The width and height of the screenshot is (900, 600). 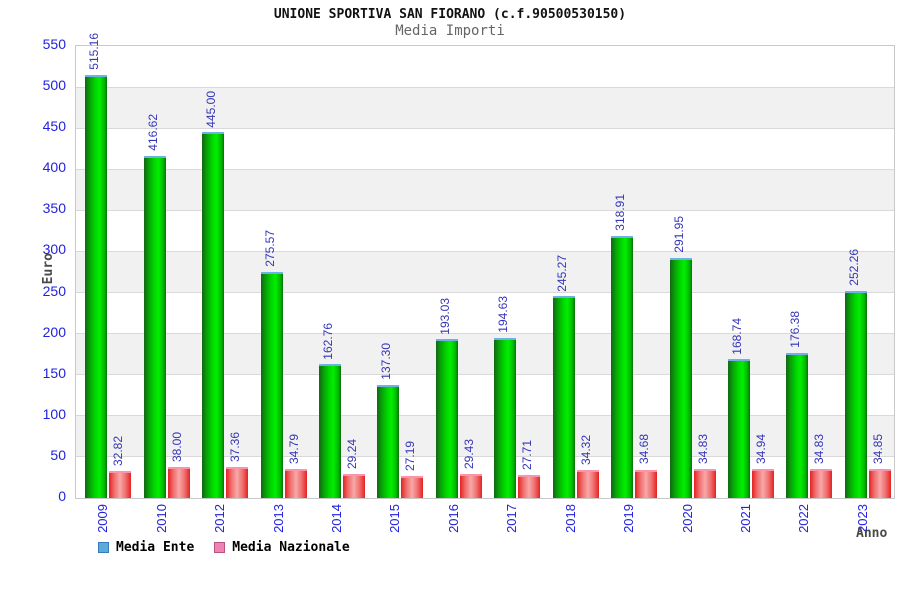 I want to click on value-label: 176.38, so click(x=795, y=330).